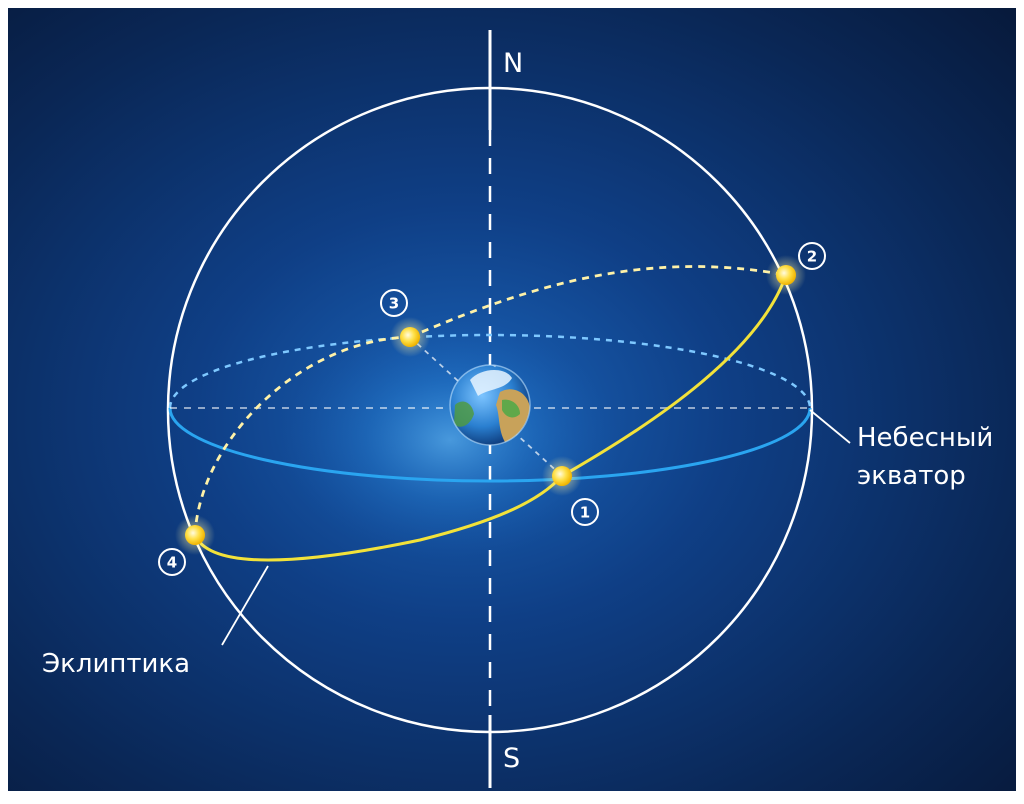 This screenshot has height=804, width=1024. I want to click on svg-text: 4, so click(172, 563).